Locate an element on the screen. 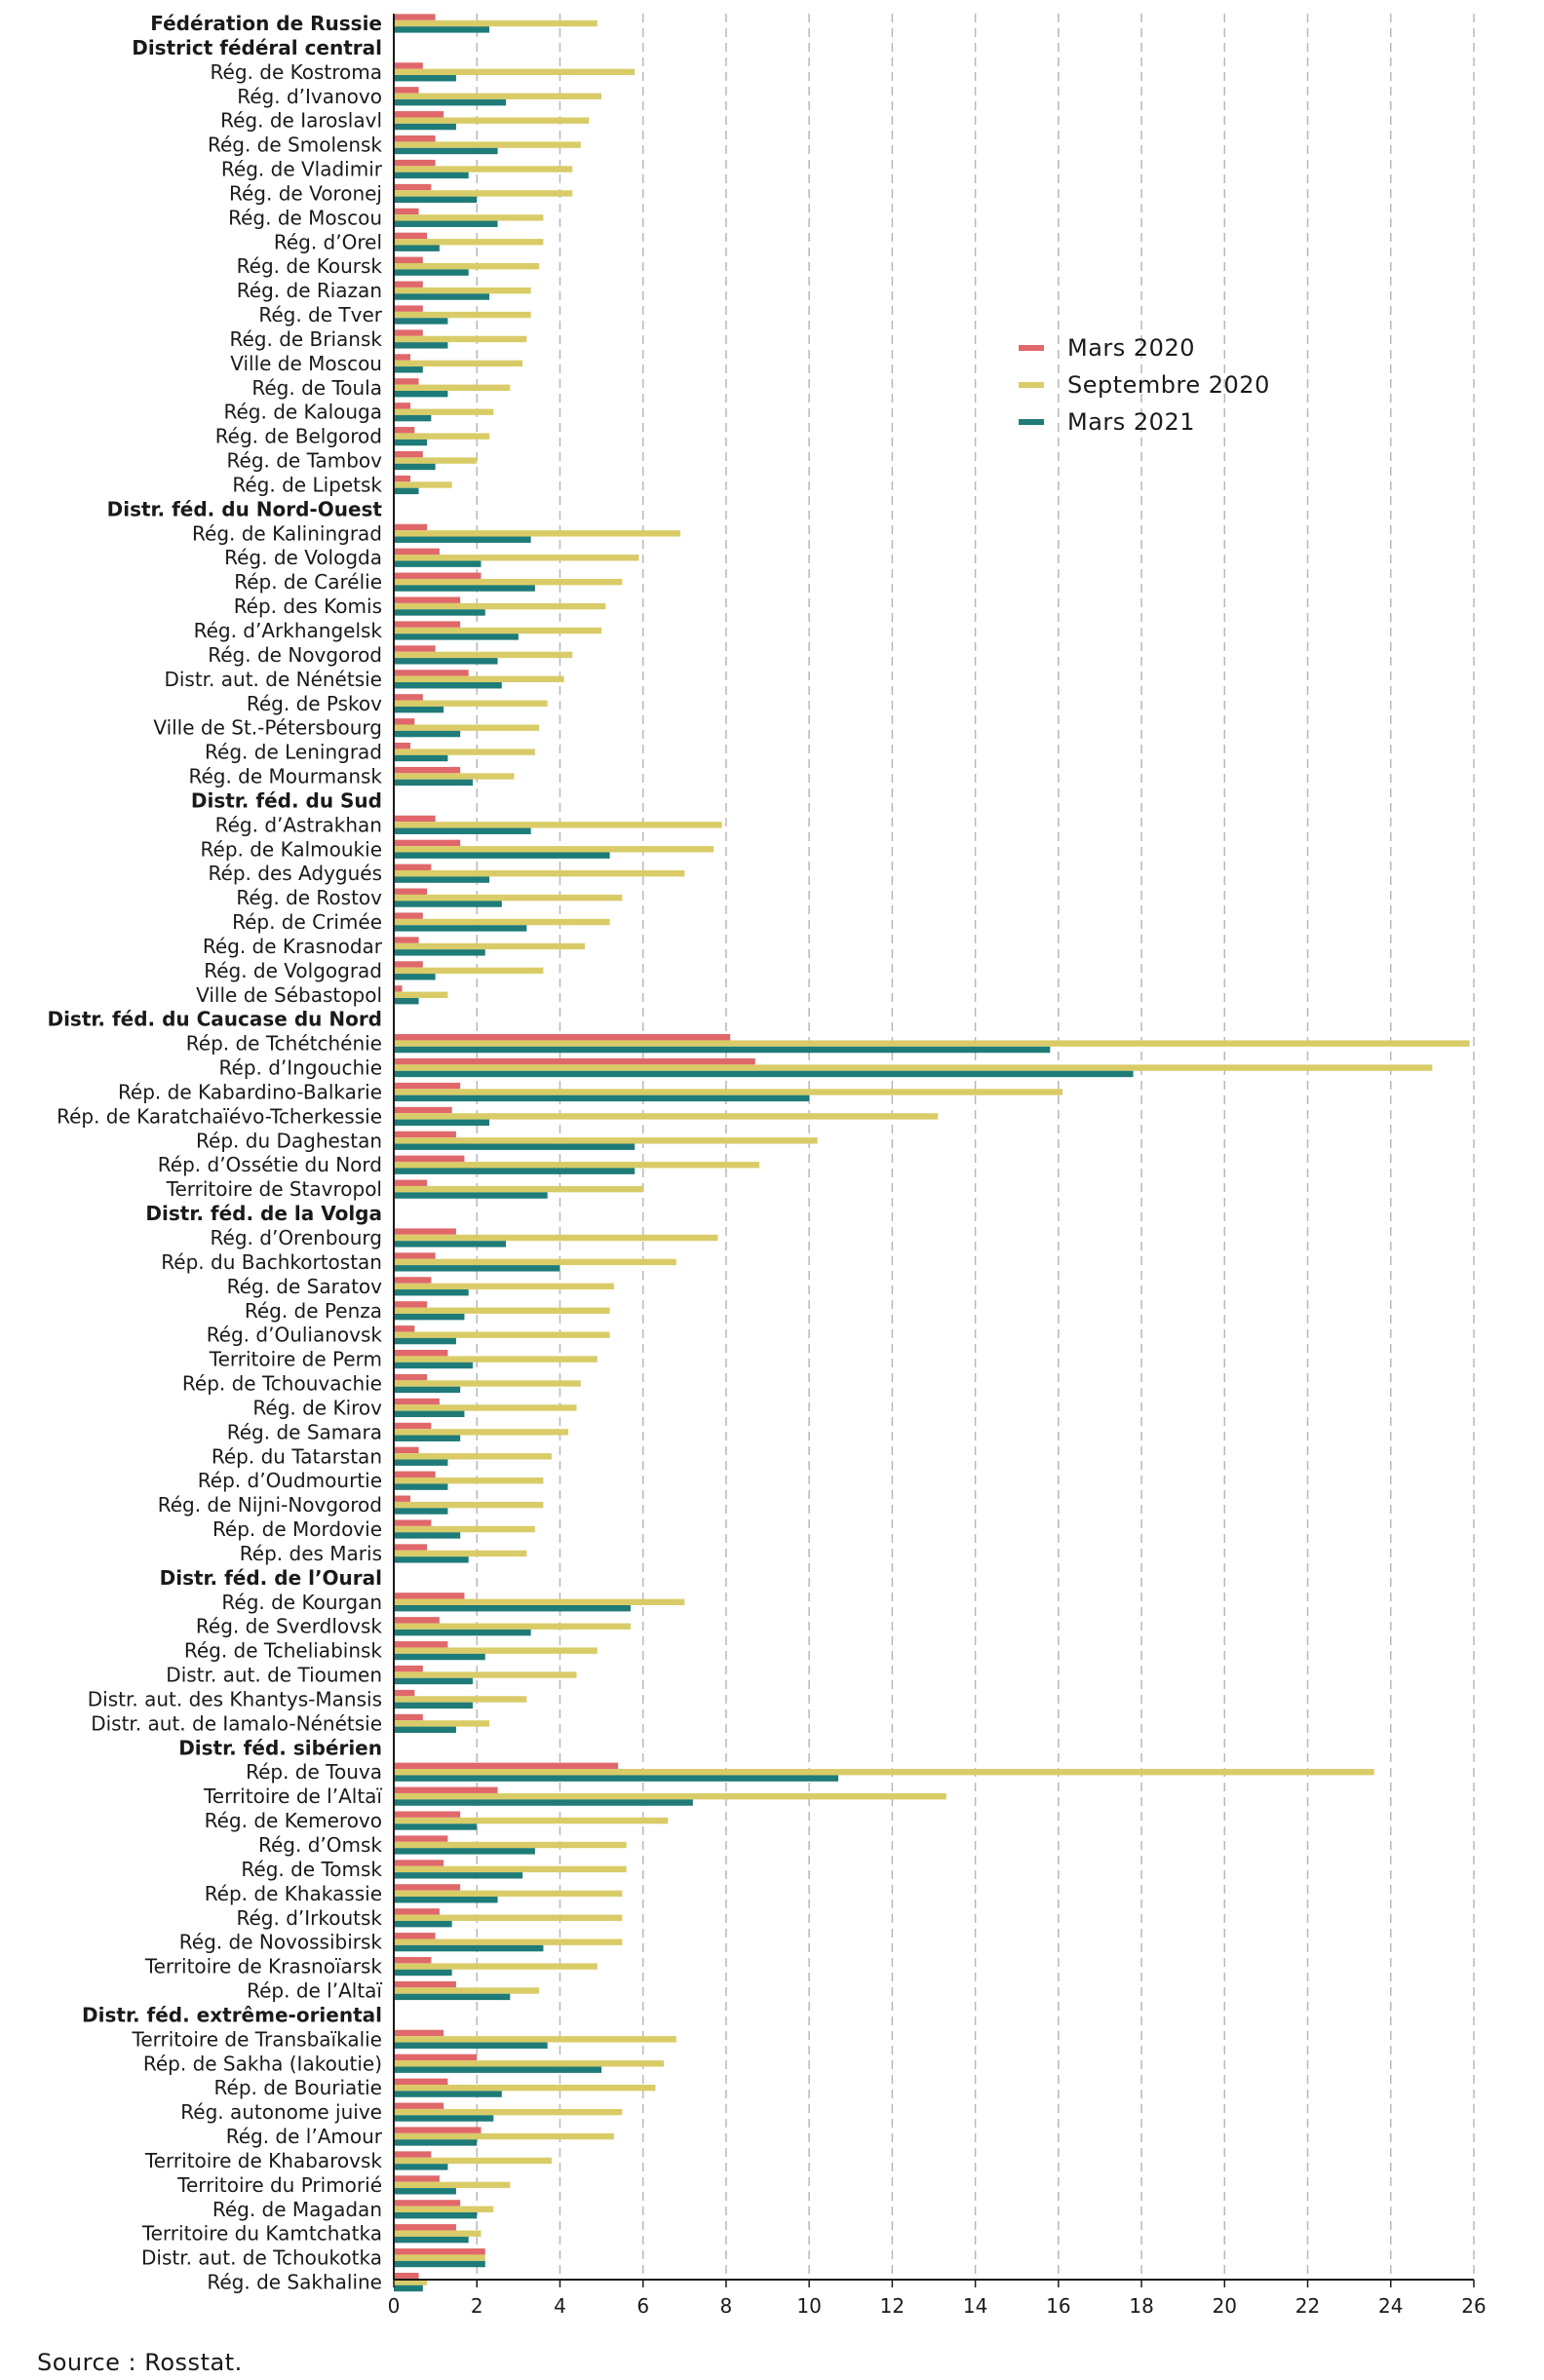  category-label: Territoire de l’Altaï is located at coordinates (292, 1796).